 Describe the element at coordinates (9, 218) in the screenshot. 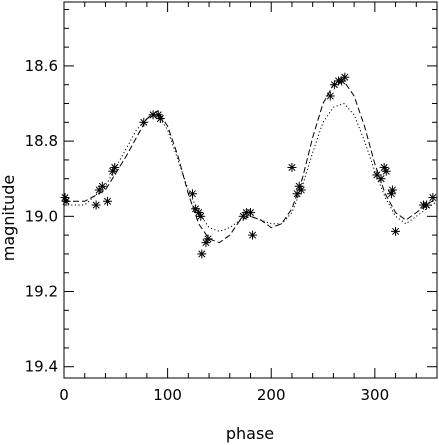

I see `y-axis-title: magnitude` at that location.